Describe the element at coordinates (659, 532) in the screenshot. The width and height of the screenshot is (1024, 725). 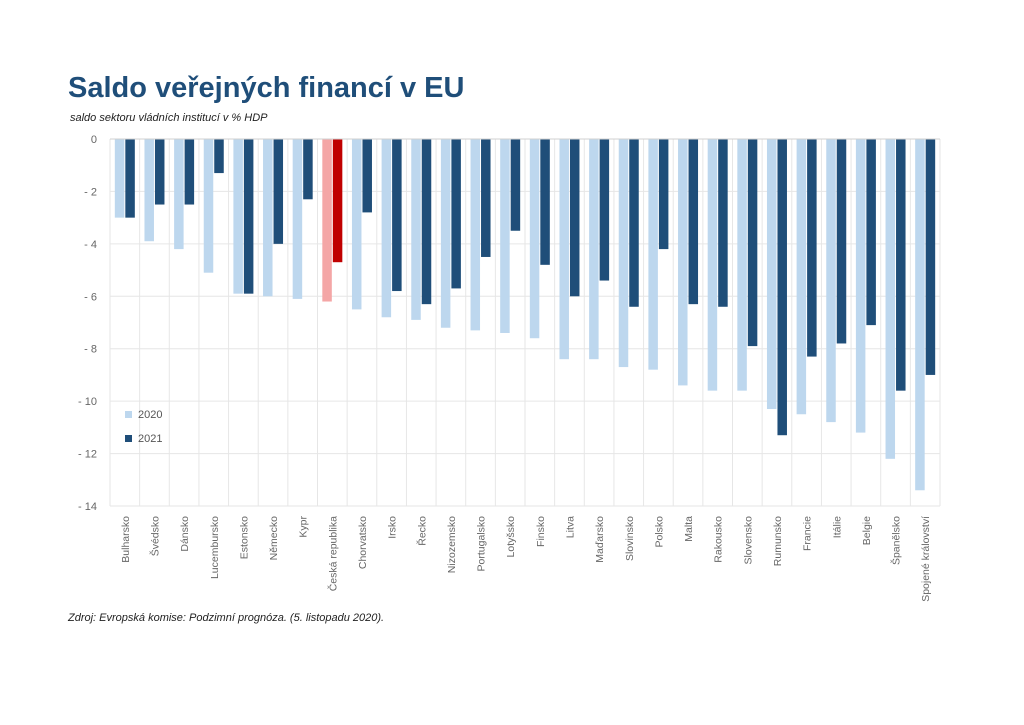
I see `x-tick-label: Polsko` at that location.